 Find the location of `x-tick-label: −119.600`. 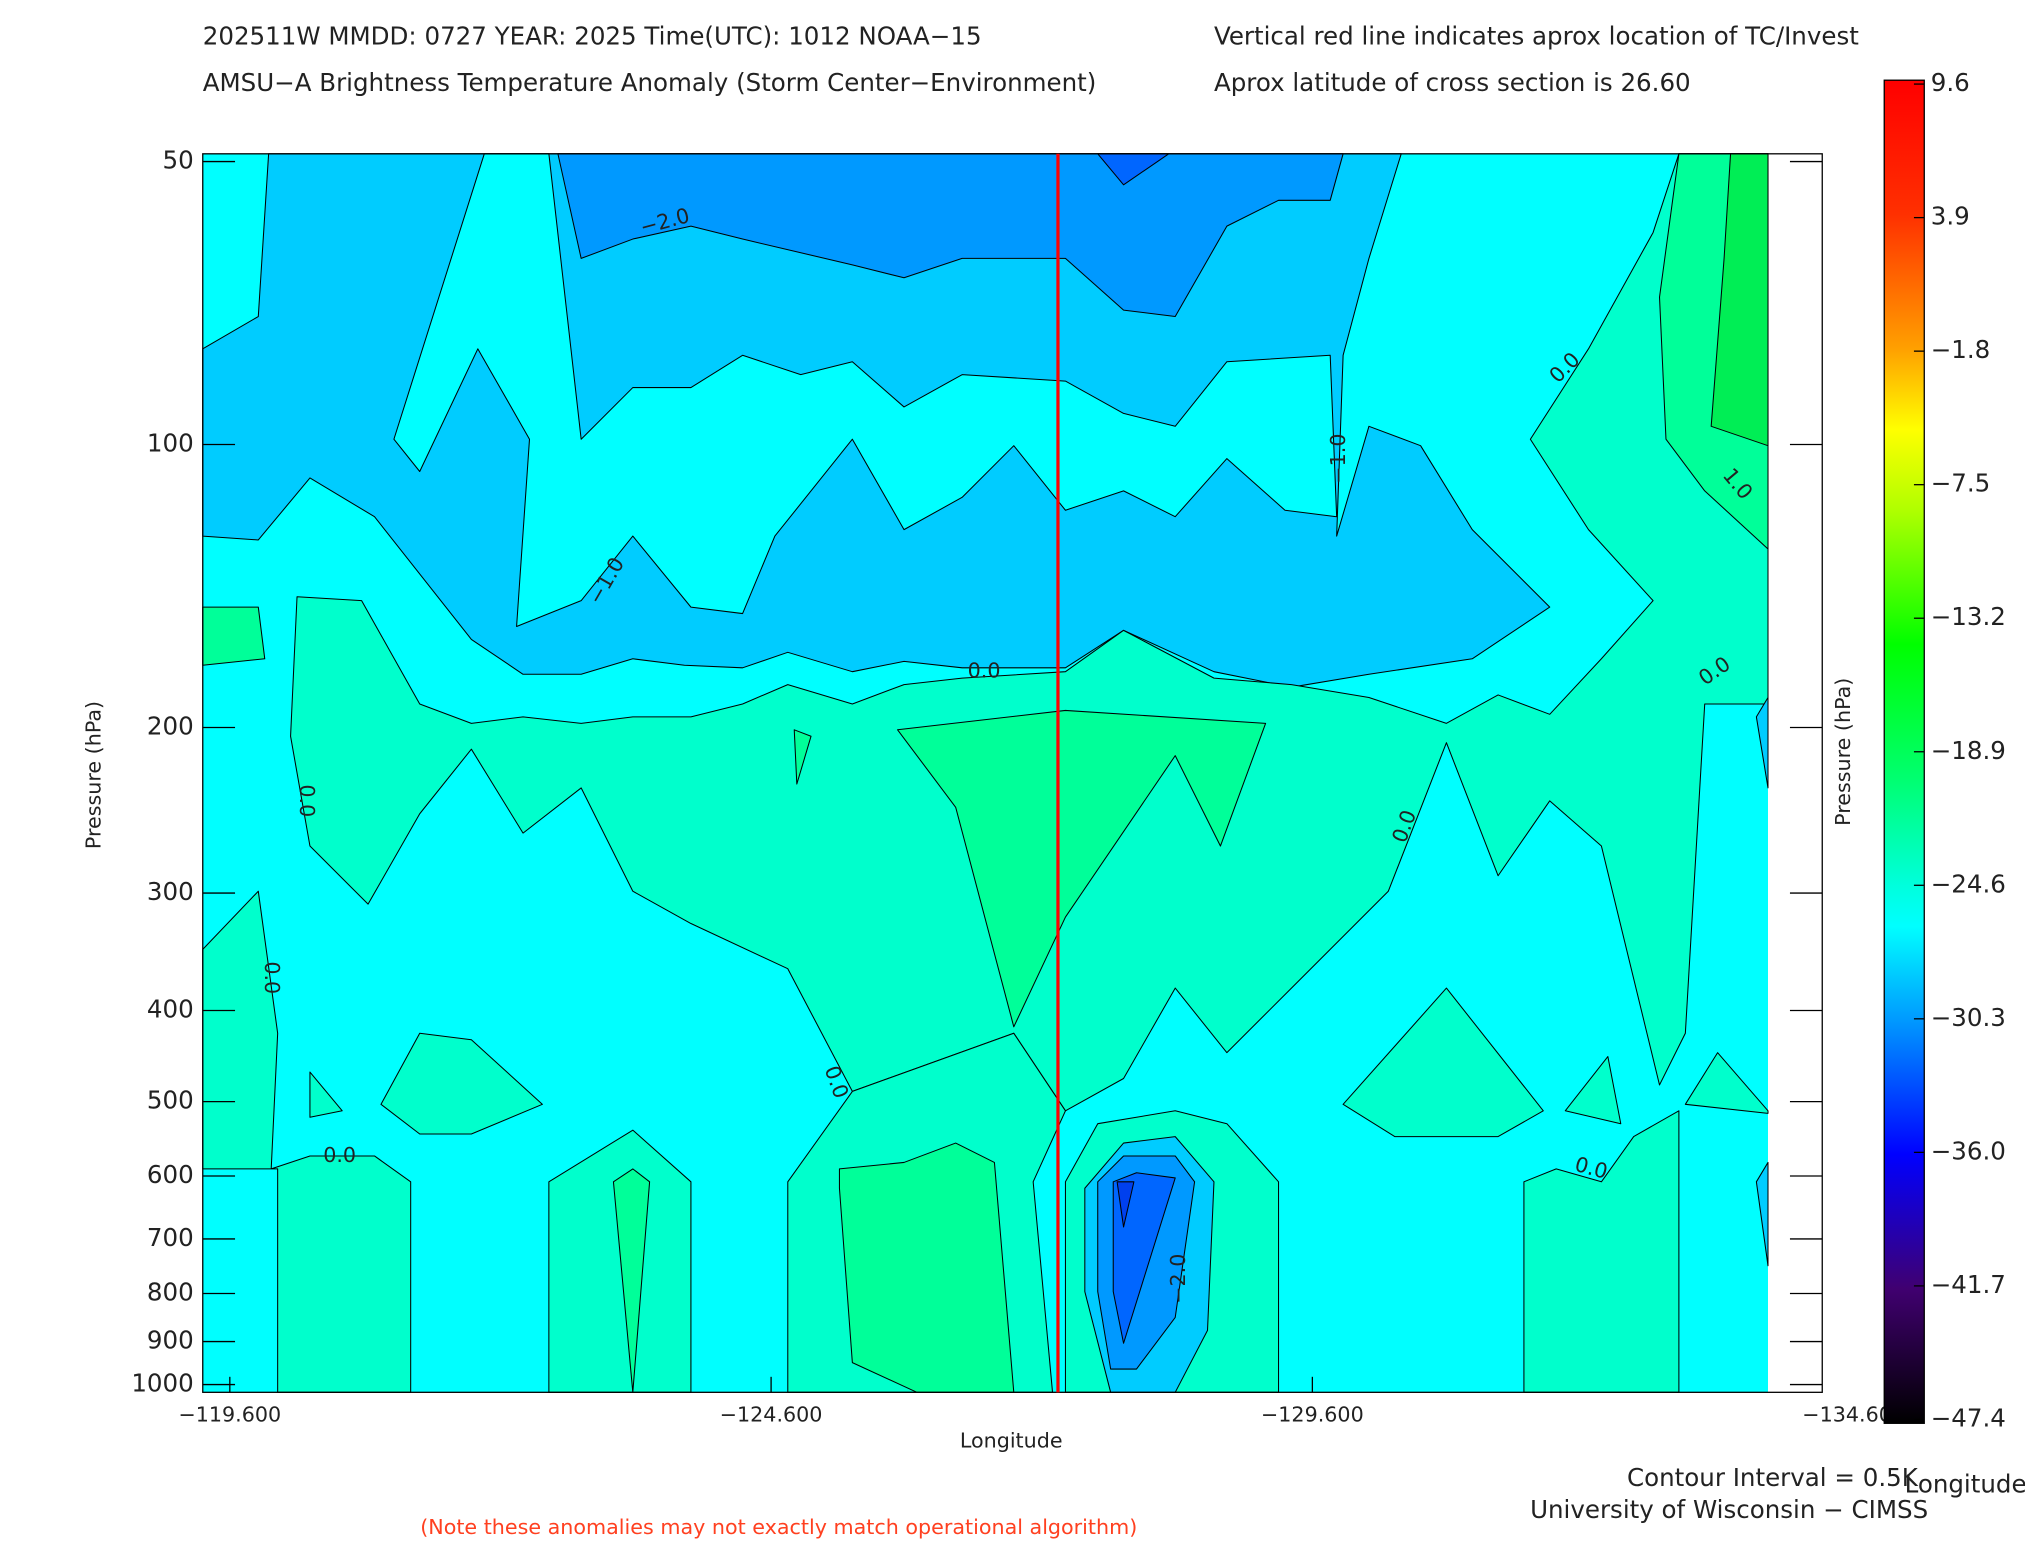

x-tick-label: −119.600 is located at coordinates (229, 1415).